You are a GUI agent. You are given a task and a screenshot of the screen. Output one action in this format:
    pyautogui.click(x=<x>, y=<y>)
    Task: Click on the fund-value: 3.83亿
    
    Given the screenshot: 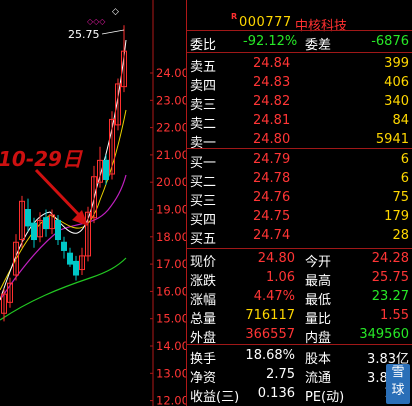 What is the action you would take?
    pyautogui.click(x=388, y=359)
    